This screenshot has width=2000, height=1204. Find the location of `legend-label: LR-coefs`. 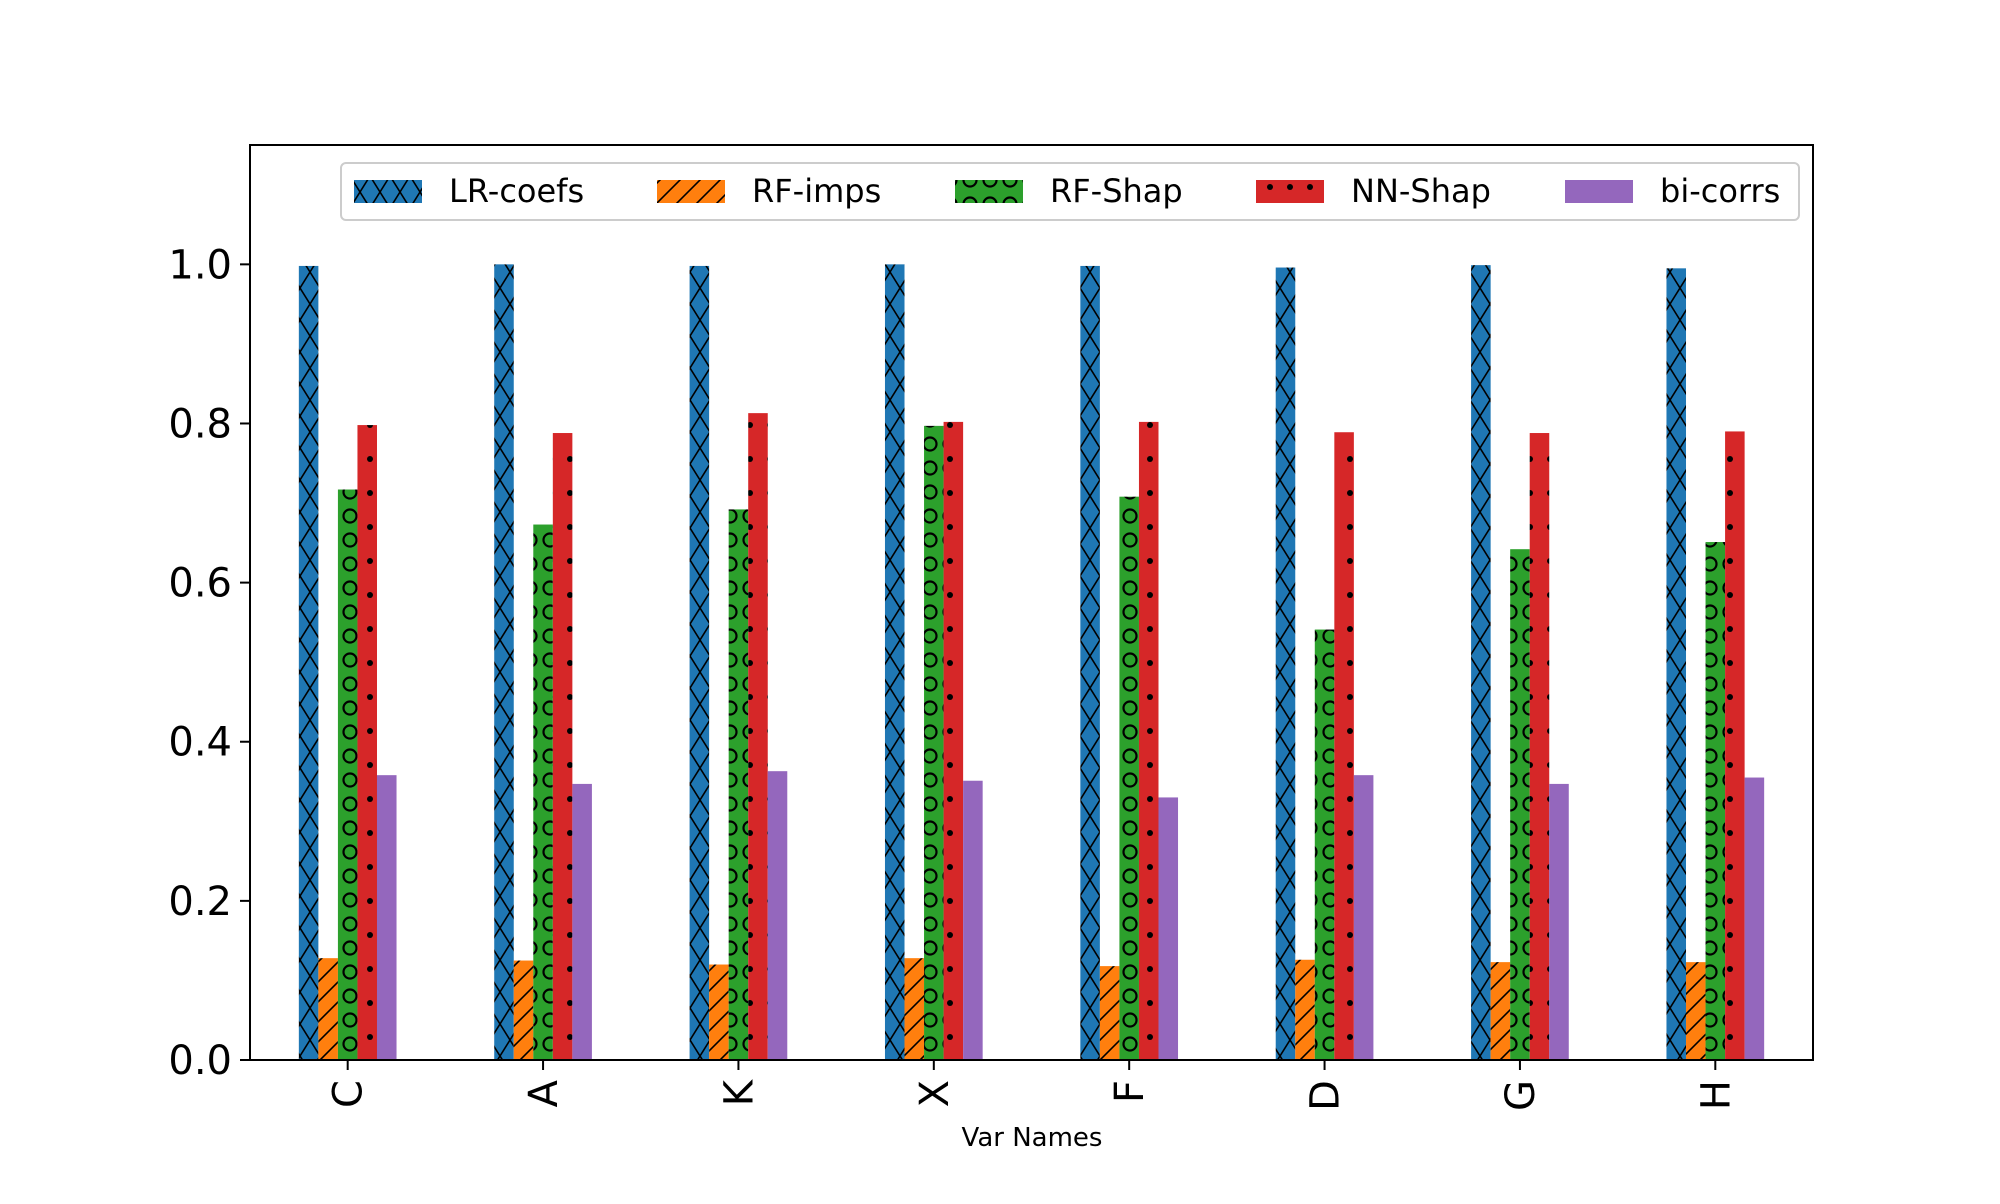

legend-label: LR-coefs is located at coordinates (516, 191).